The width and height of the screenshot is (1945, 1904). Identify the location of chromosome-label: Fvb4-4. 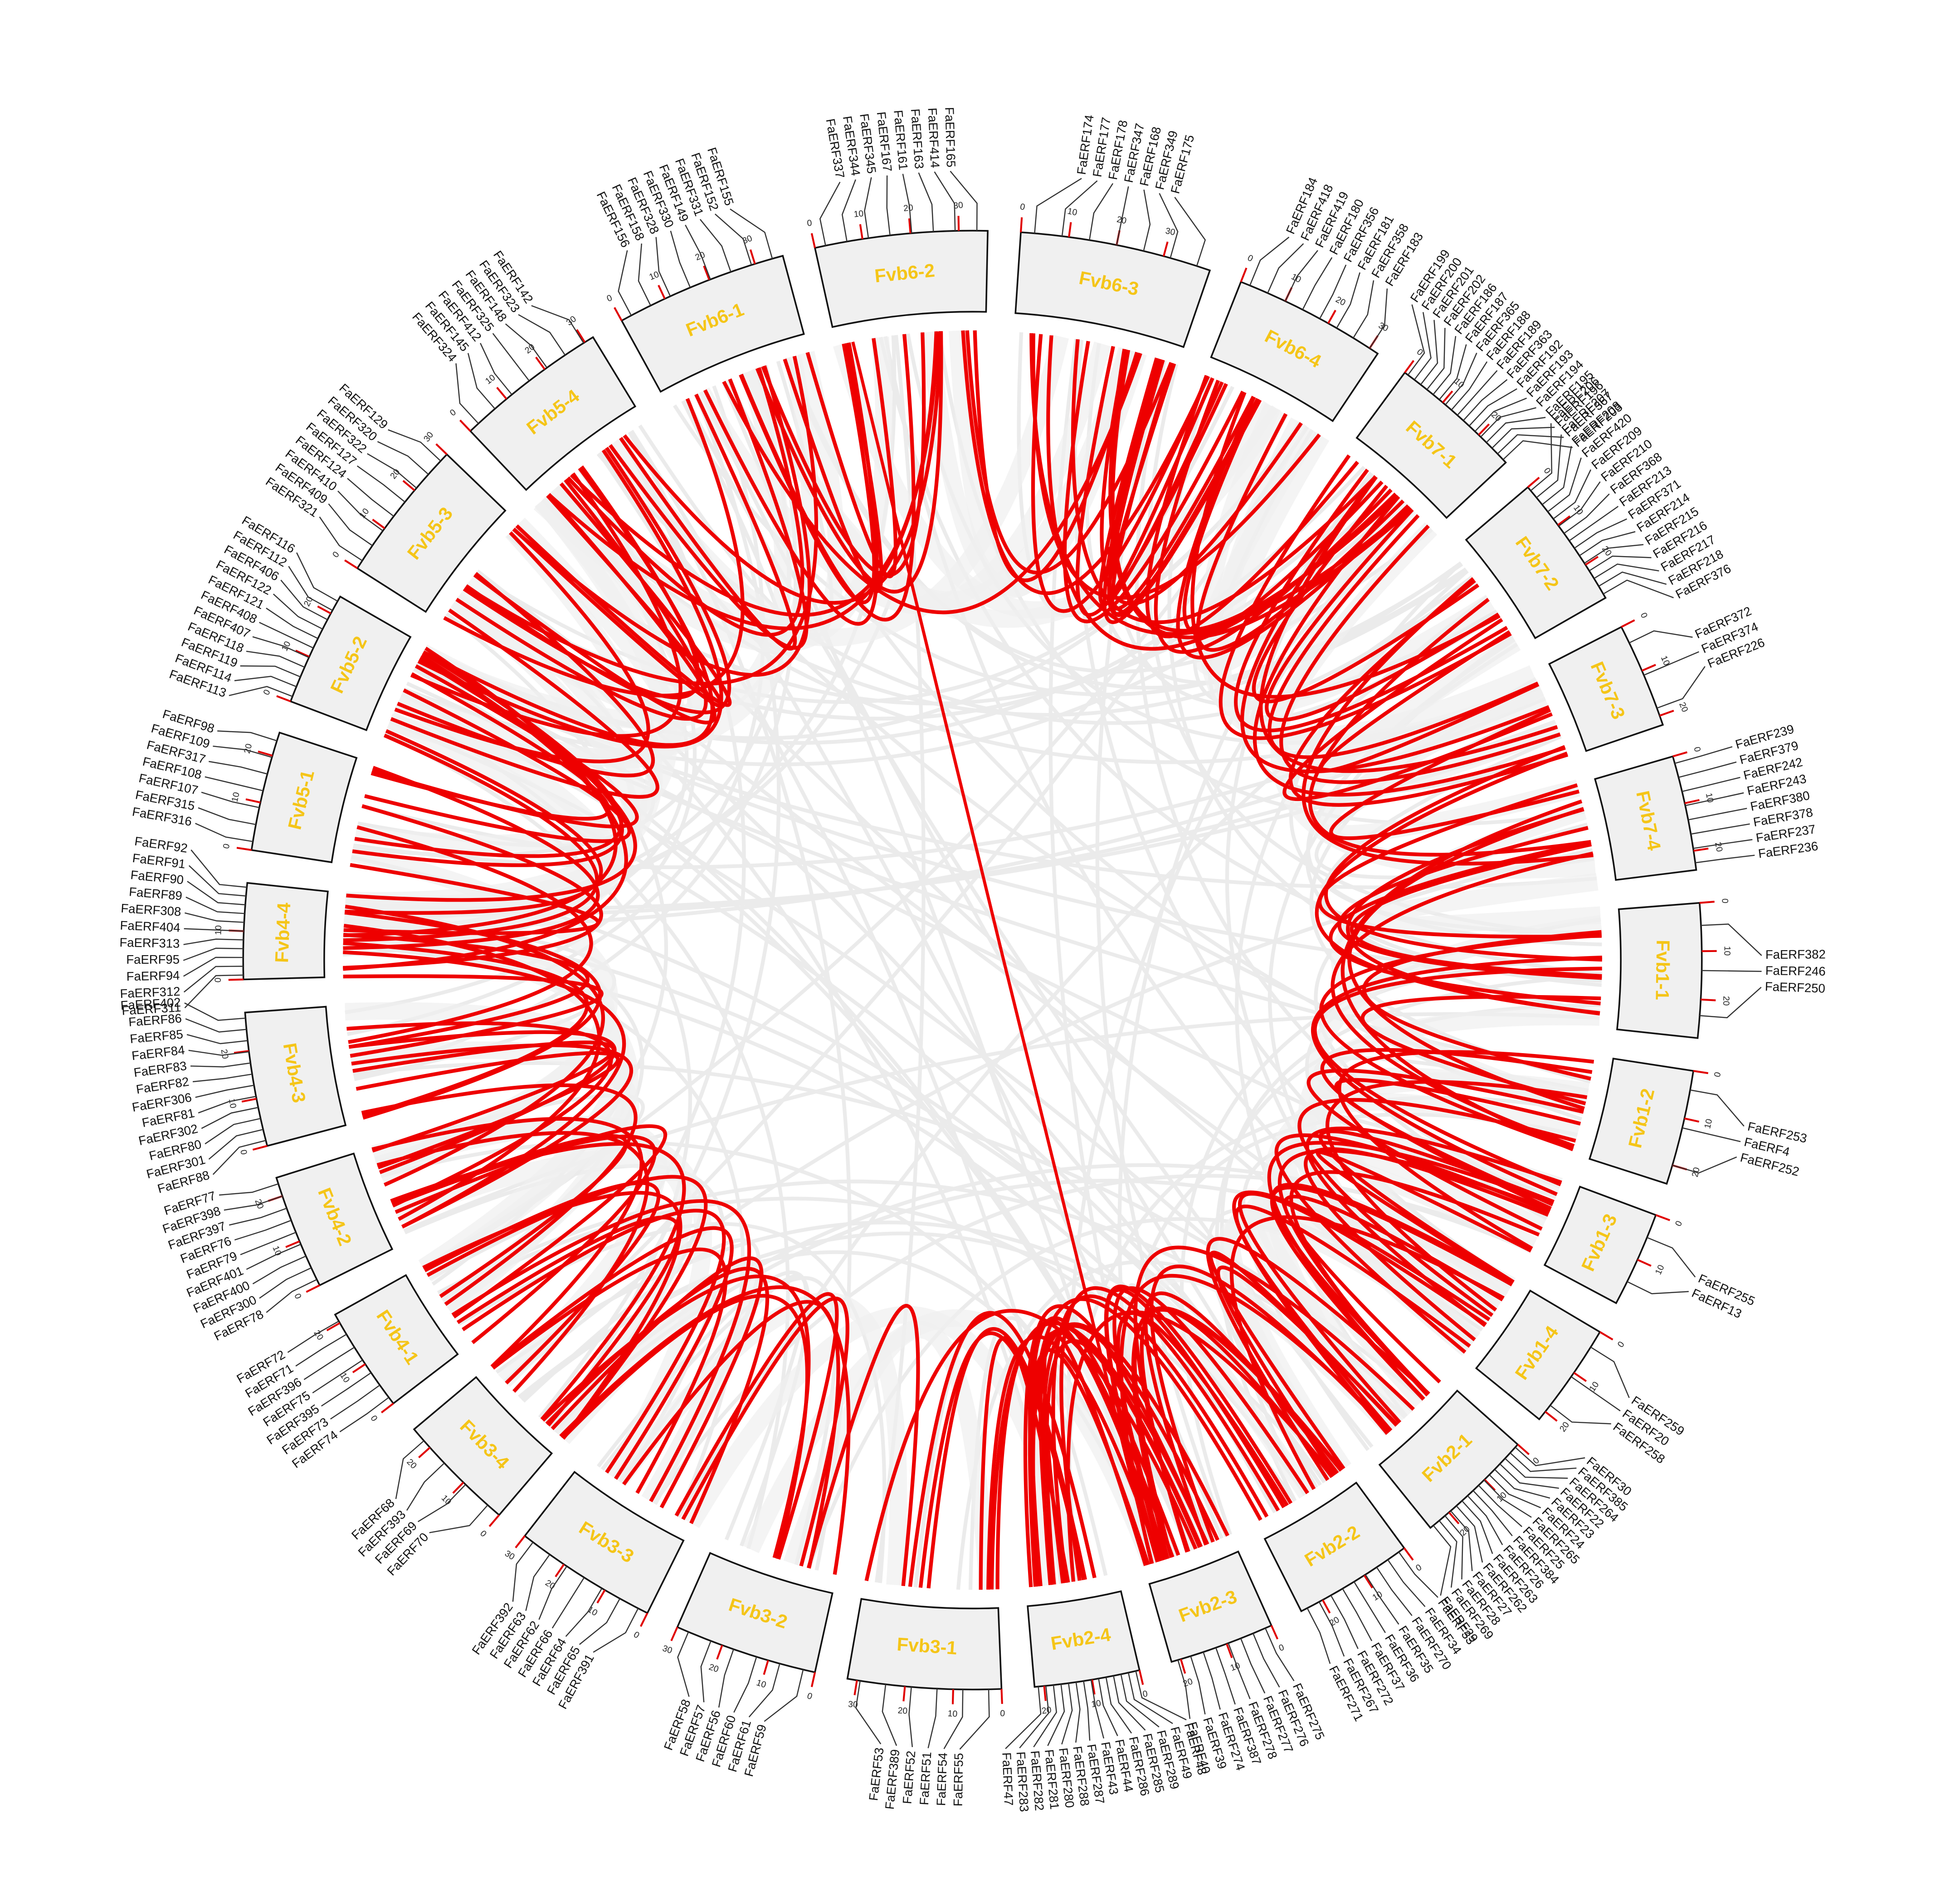
(282, 933).